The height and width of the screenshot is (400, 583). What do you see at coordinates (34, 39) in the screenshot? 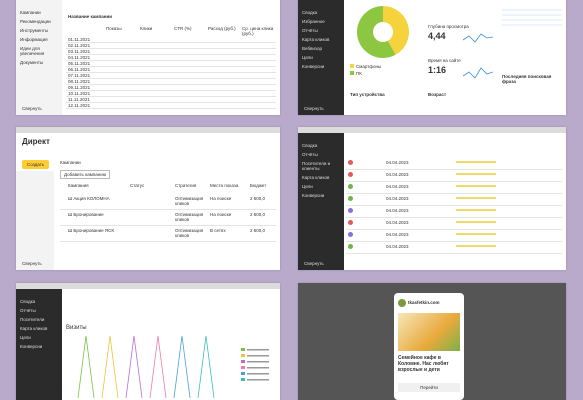
I see `menu-item: Информация` at bounding box center [34, 39].